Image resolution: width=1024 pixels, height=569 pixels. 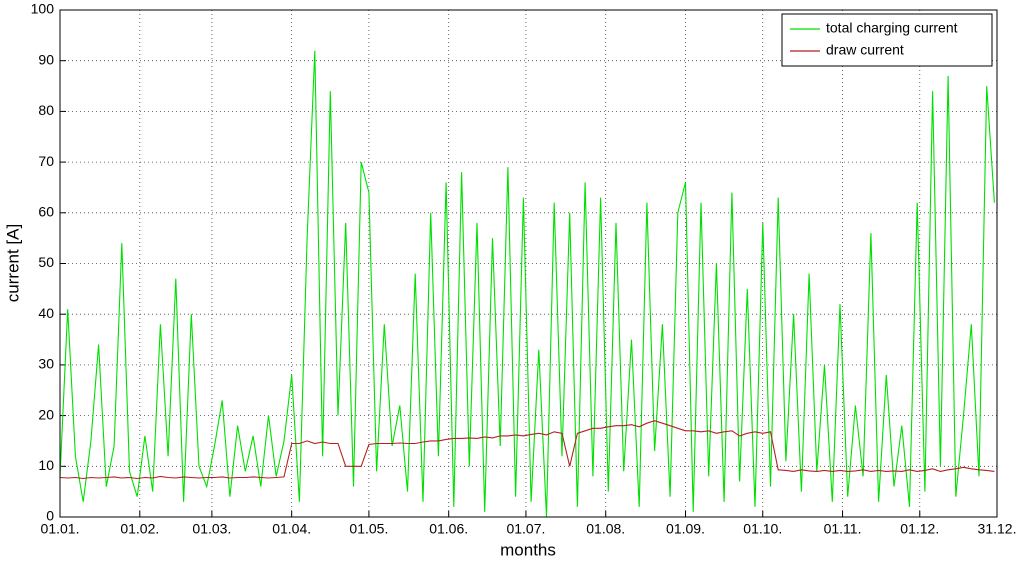 I want to click on x-tick-label: 01.10., so click(x=762, y=529).